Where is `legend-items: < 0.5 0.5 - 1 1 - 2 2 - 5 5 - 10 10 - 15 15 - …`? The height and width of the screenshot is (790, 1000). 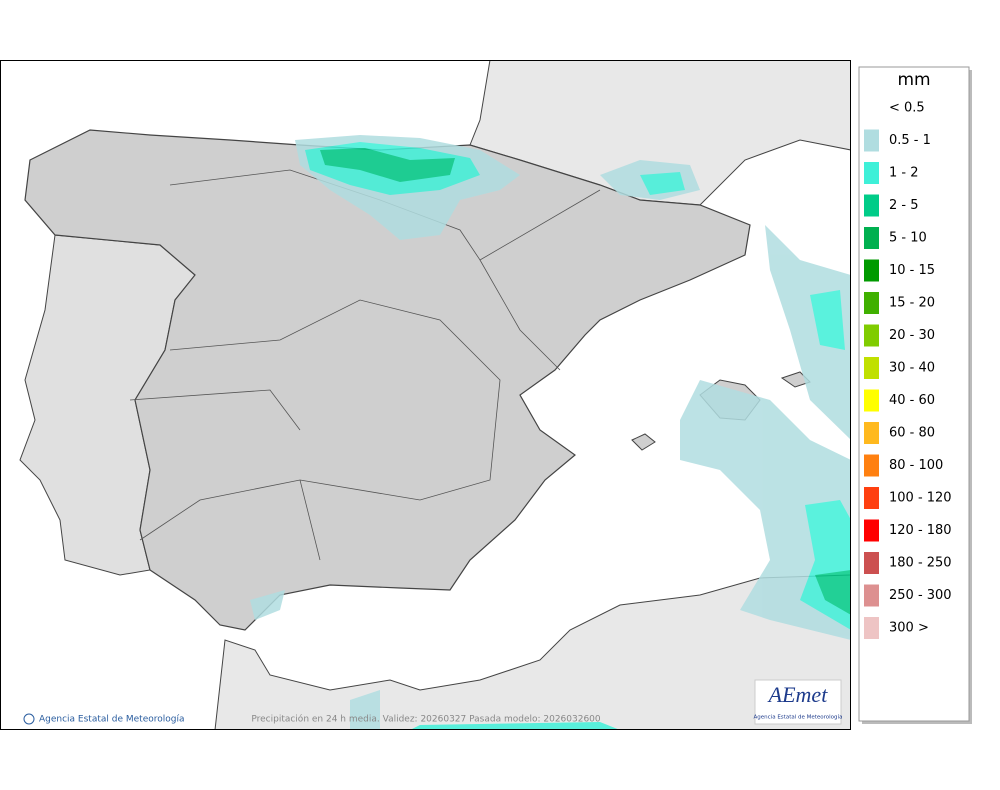 legend-items: < 0.5 0.5 - 1 1 - 2 2 - 5 5 - 10 10 - 15 15 - … is located at coordinates (908, 370).